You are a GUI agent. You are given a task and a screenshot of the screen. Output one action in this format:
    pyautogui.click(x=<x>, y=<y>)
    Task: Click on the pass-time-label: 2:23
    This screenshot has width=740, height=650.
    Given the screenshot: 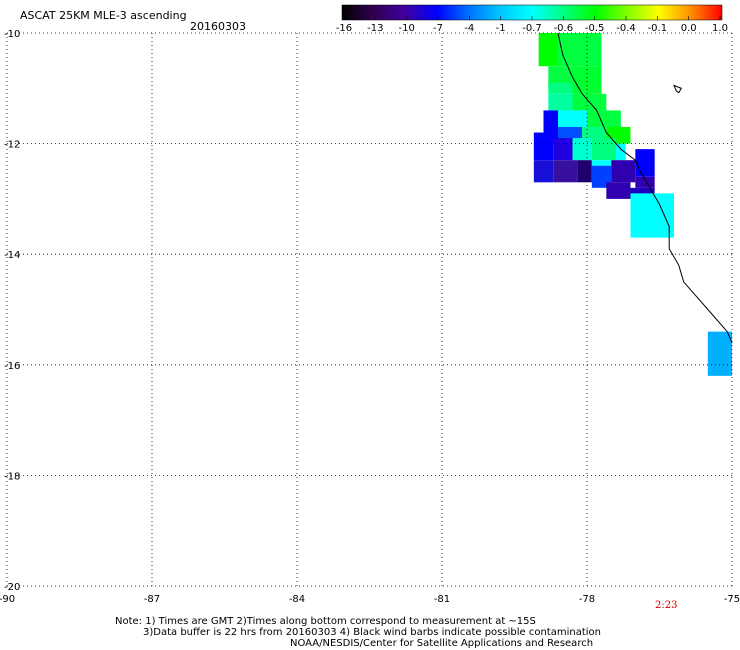 What is the action you would take?
    pyautogui.click(x=666, y=605)
    